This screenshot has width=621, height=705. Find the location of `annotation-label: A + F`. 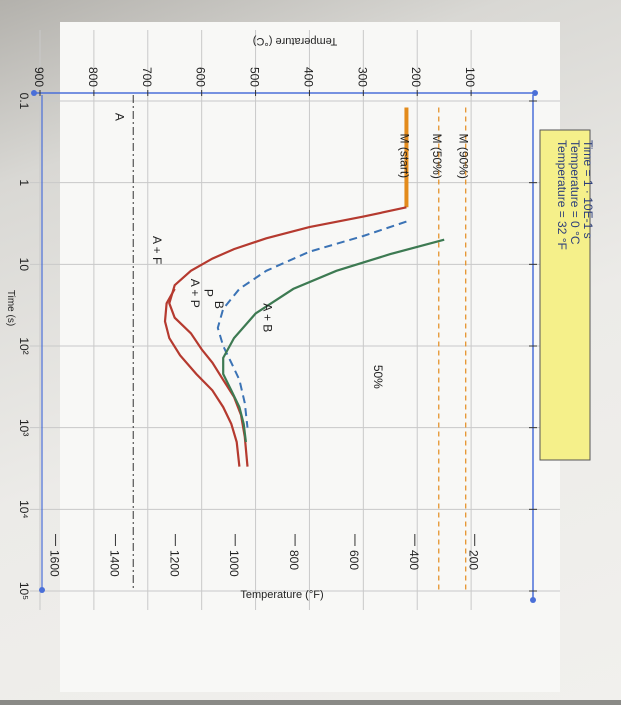

annotation-label: A + F is located at coordinates (157, 250).